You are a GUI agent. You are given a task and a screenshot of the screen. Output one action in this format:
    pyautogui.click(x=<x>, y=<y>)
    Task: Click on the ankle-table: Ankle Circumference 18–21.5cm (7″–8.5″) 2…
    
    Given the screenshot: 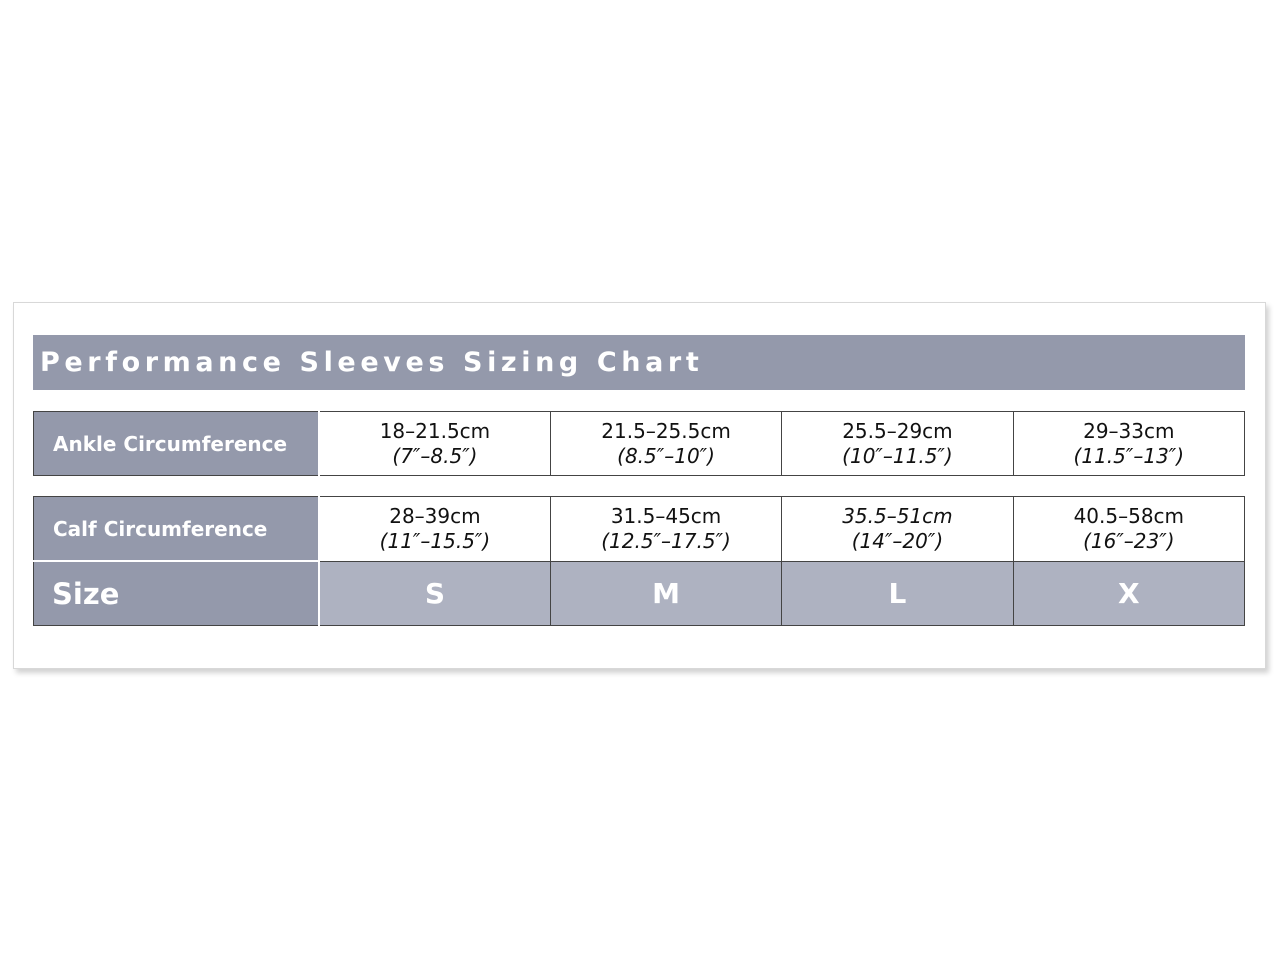 What is the action you would take?
    pyautogui.click(x=639, y=443)
    